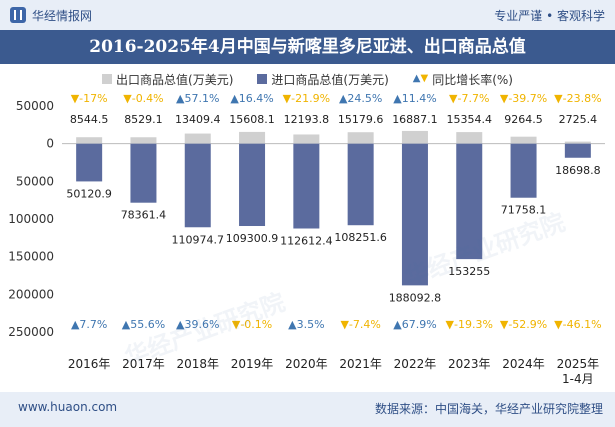 The image size is (615, 427). I want to click on x-tick-label: 2024年, so click(523, 364).